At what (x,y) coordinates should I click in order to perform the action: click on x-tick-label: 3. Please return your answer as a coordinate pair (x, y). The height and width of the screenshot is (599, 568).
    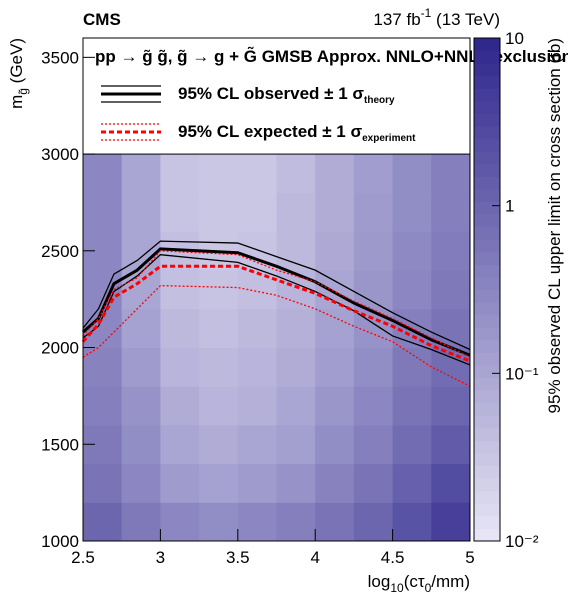
    Looking at the image, I should click on (160, 557).